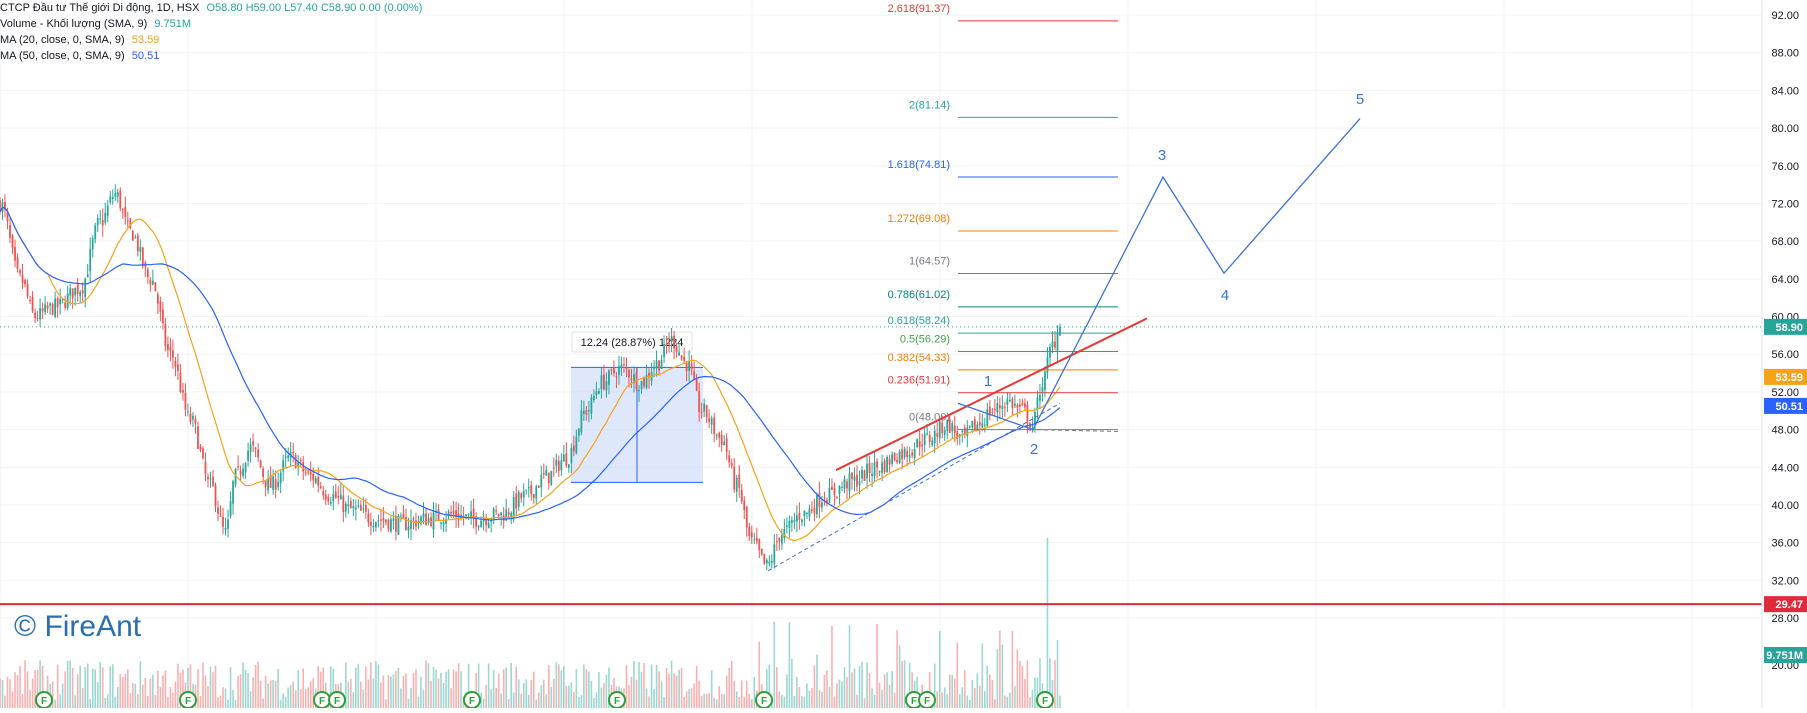  I want to click on price-badge-bg, so click(1785, 376).